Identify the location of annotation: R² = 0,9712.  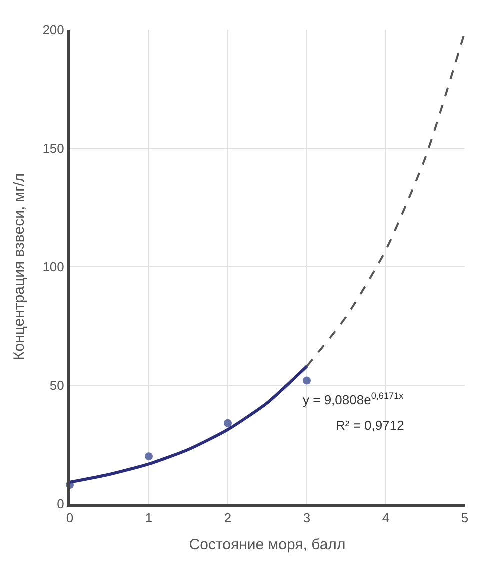
(370, 425).